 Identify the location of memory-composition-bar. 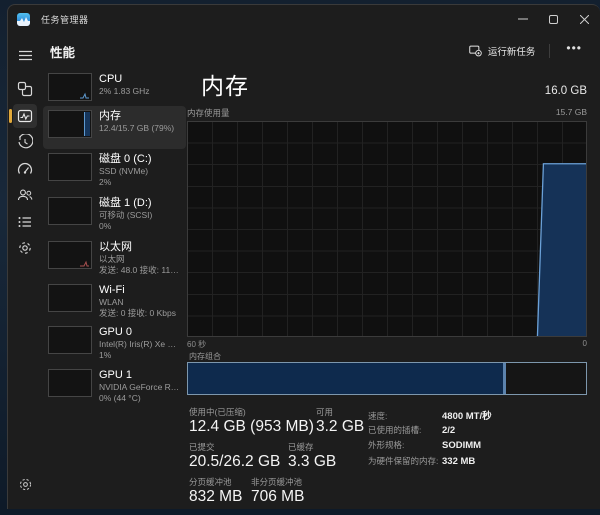
(387, 378).